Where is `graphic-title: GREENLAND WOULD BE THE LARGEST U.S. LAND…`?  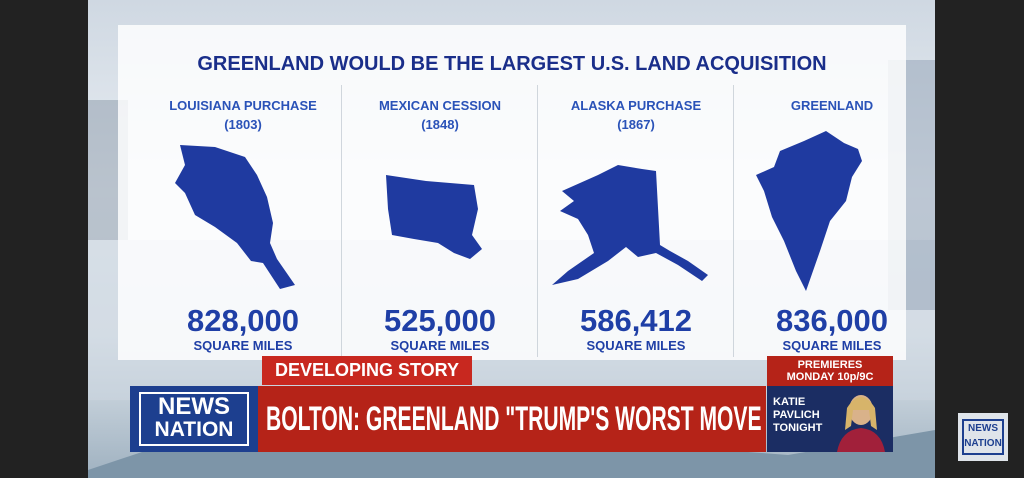
graphic-title: GREENLAND WOULD BE THE LARGEST U.S. LAND… is located at coordinates (512, 64).